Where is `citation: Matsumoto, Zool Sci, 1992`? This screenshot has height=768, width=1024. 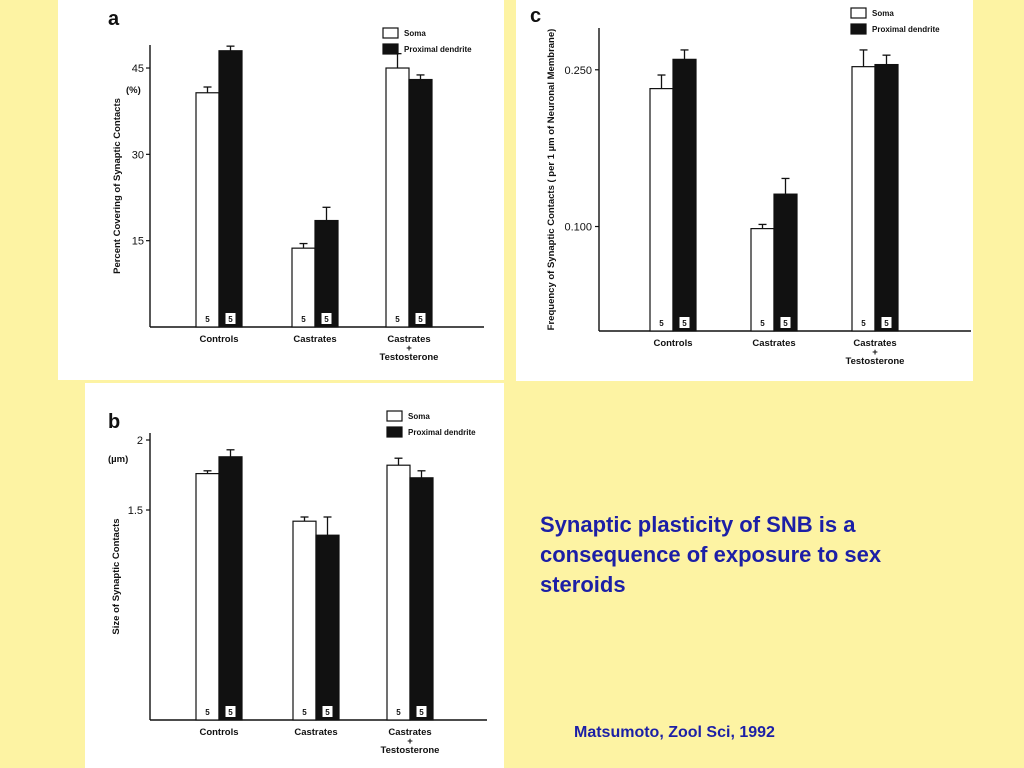
citation: Matsumoto, Zool Sci, 1992 is located at coordinates (674, 732).